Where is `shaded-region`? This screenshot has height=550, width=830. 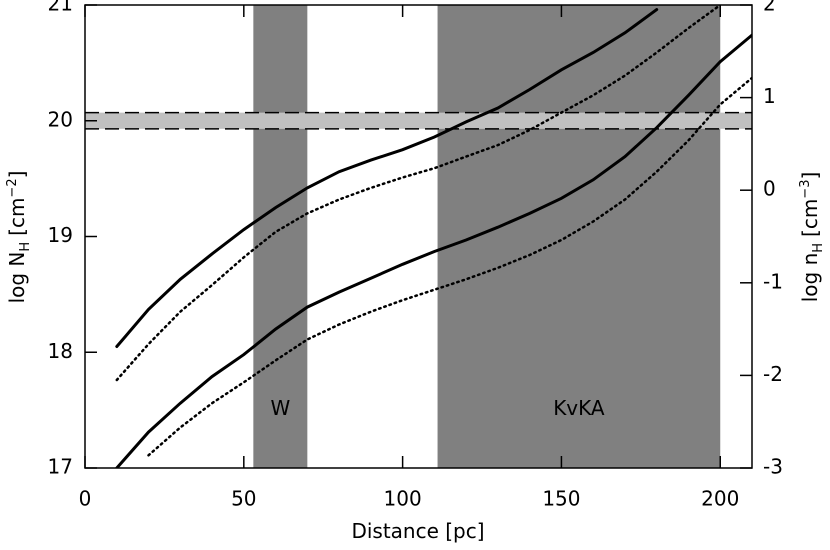
shaded-region is located at coordinates (280, 236).